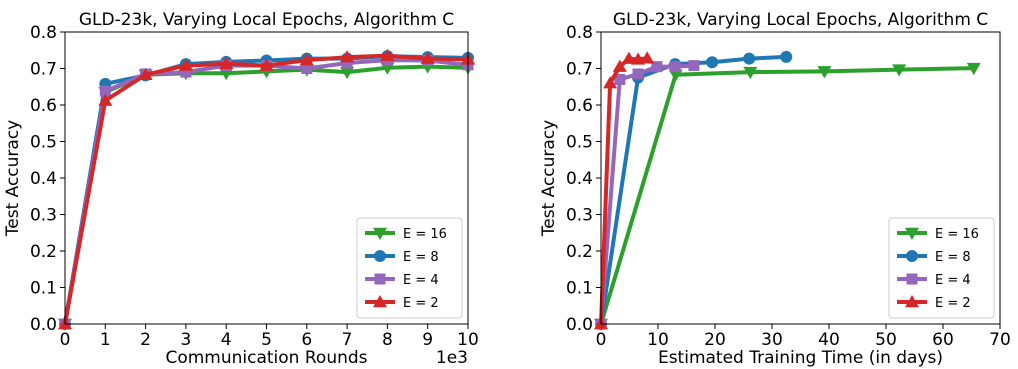  Describe the element at coordinates (715, 340) in the screenshot. I see `x-tick-label: 20` at that location.